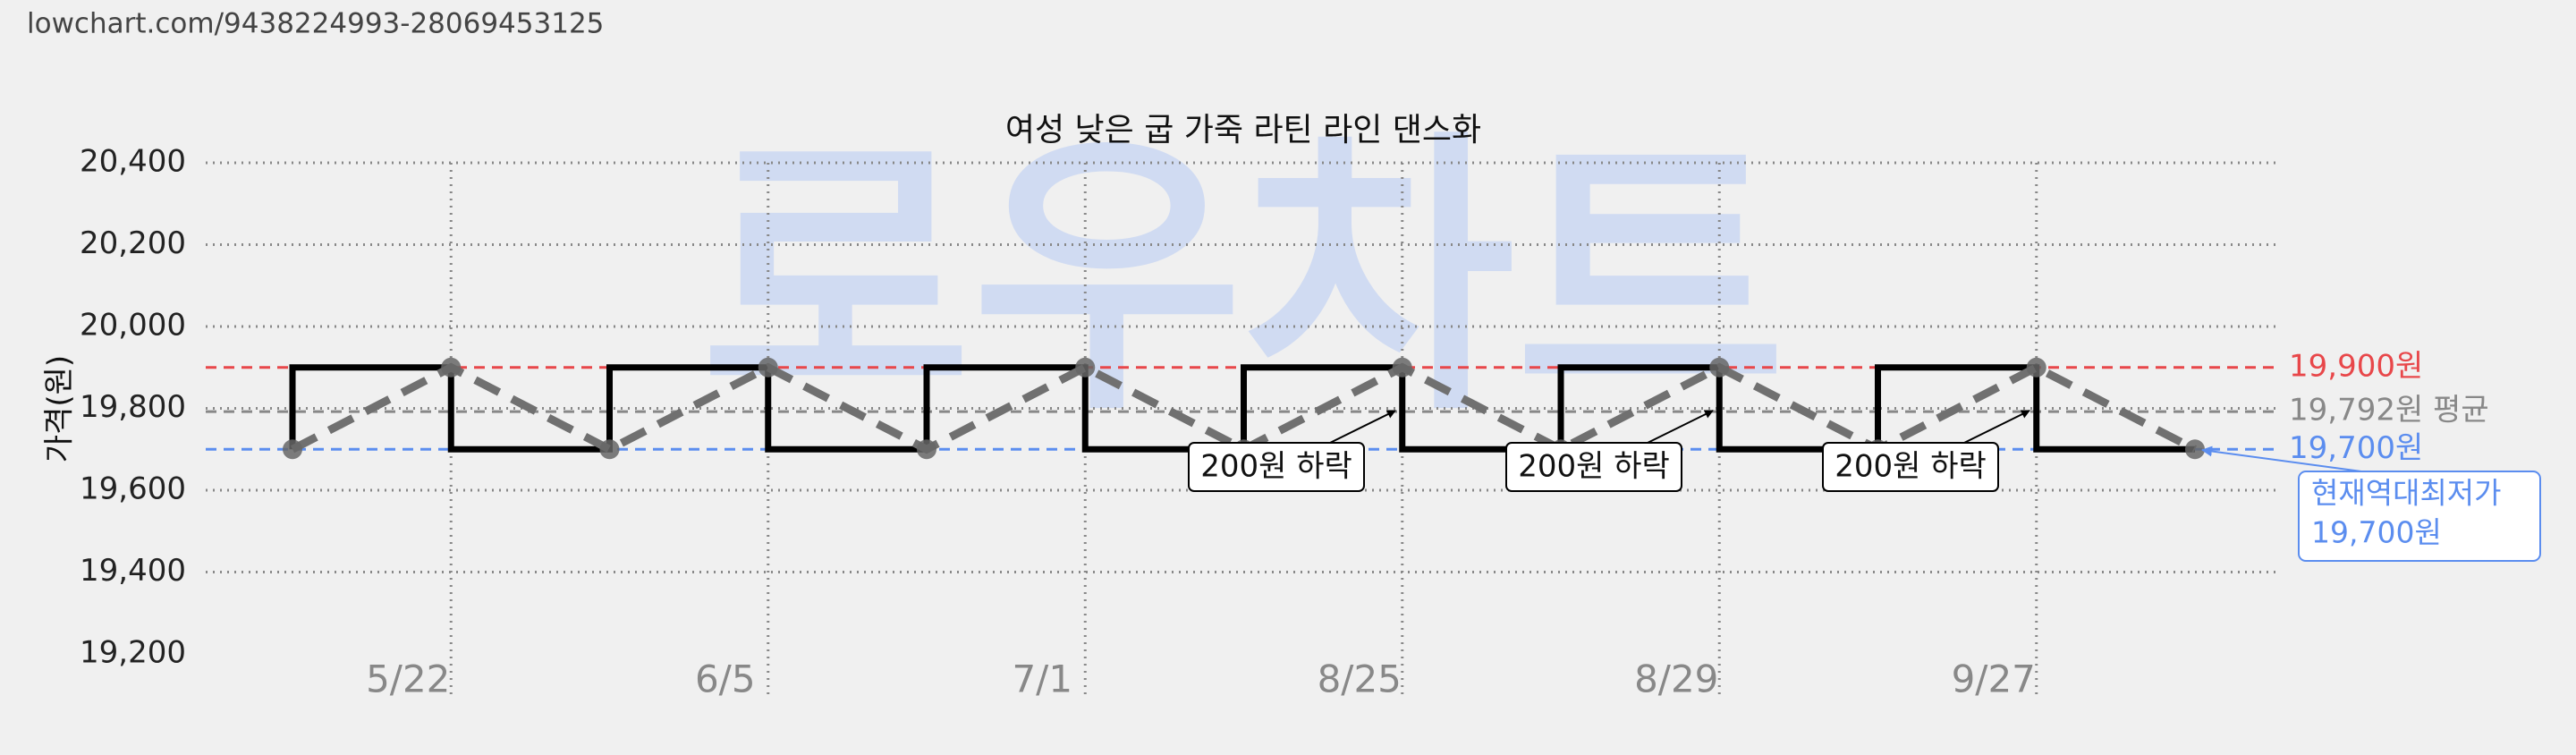 The height and width of the screenshot is (755, 2576). Describe the element at coordinates (408, 679) in the screenshot. I see `x-tick-label: 5/22` at that location.